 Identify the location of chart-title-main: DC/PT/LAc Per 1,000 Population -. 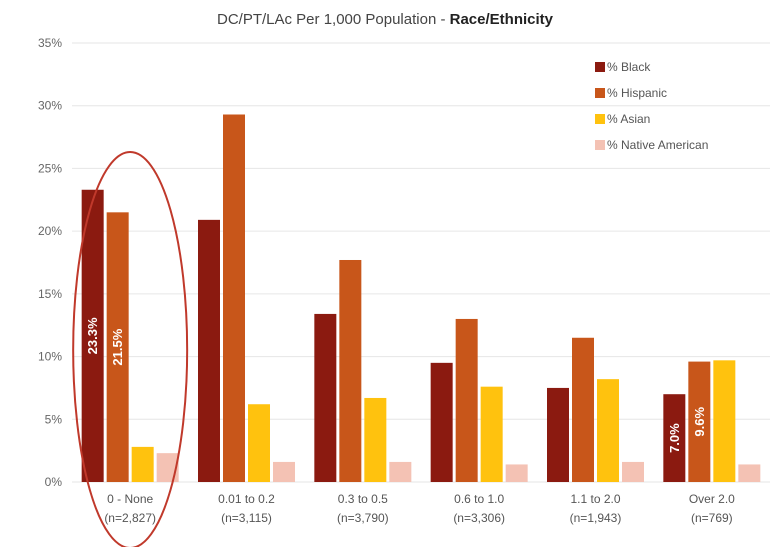
(333, 19).